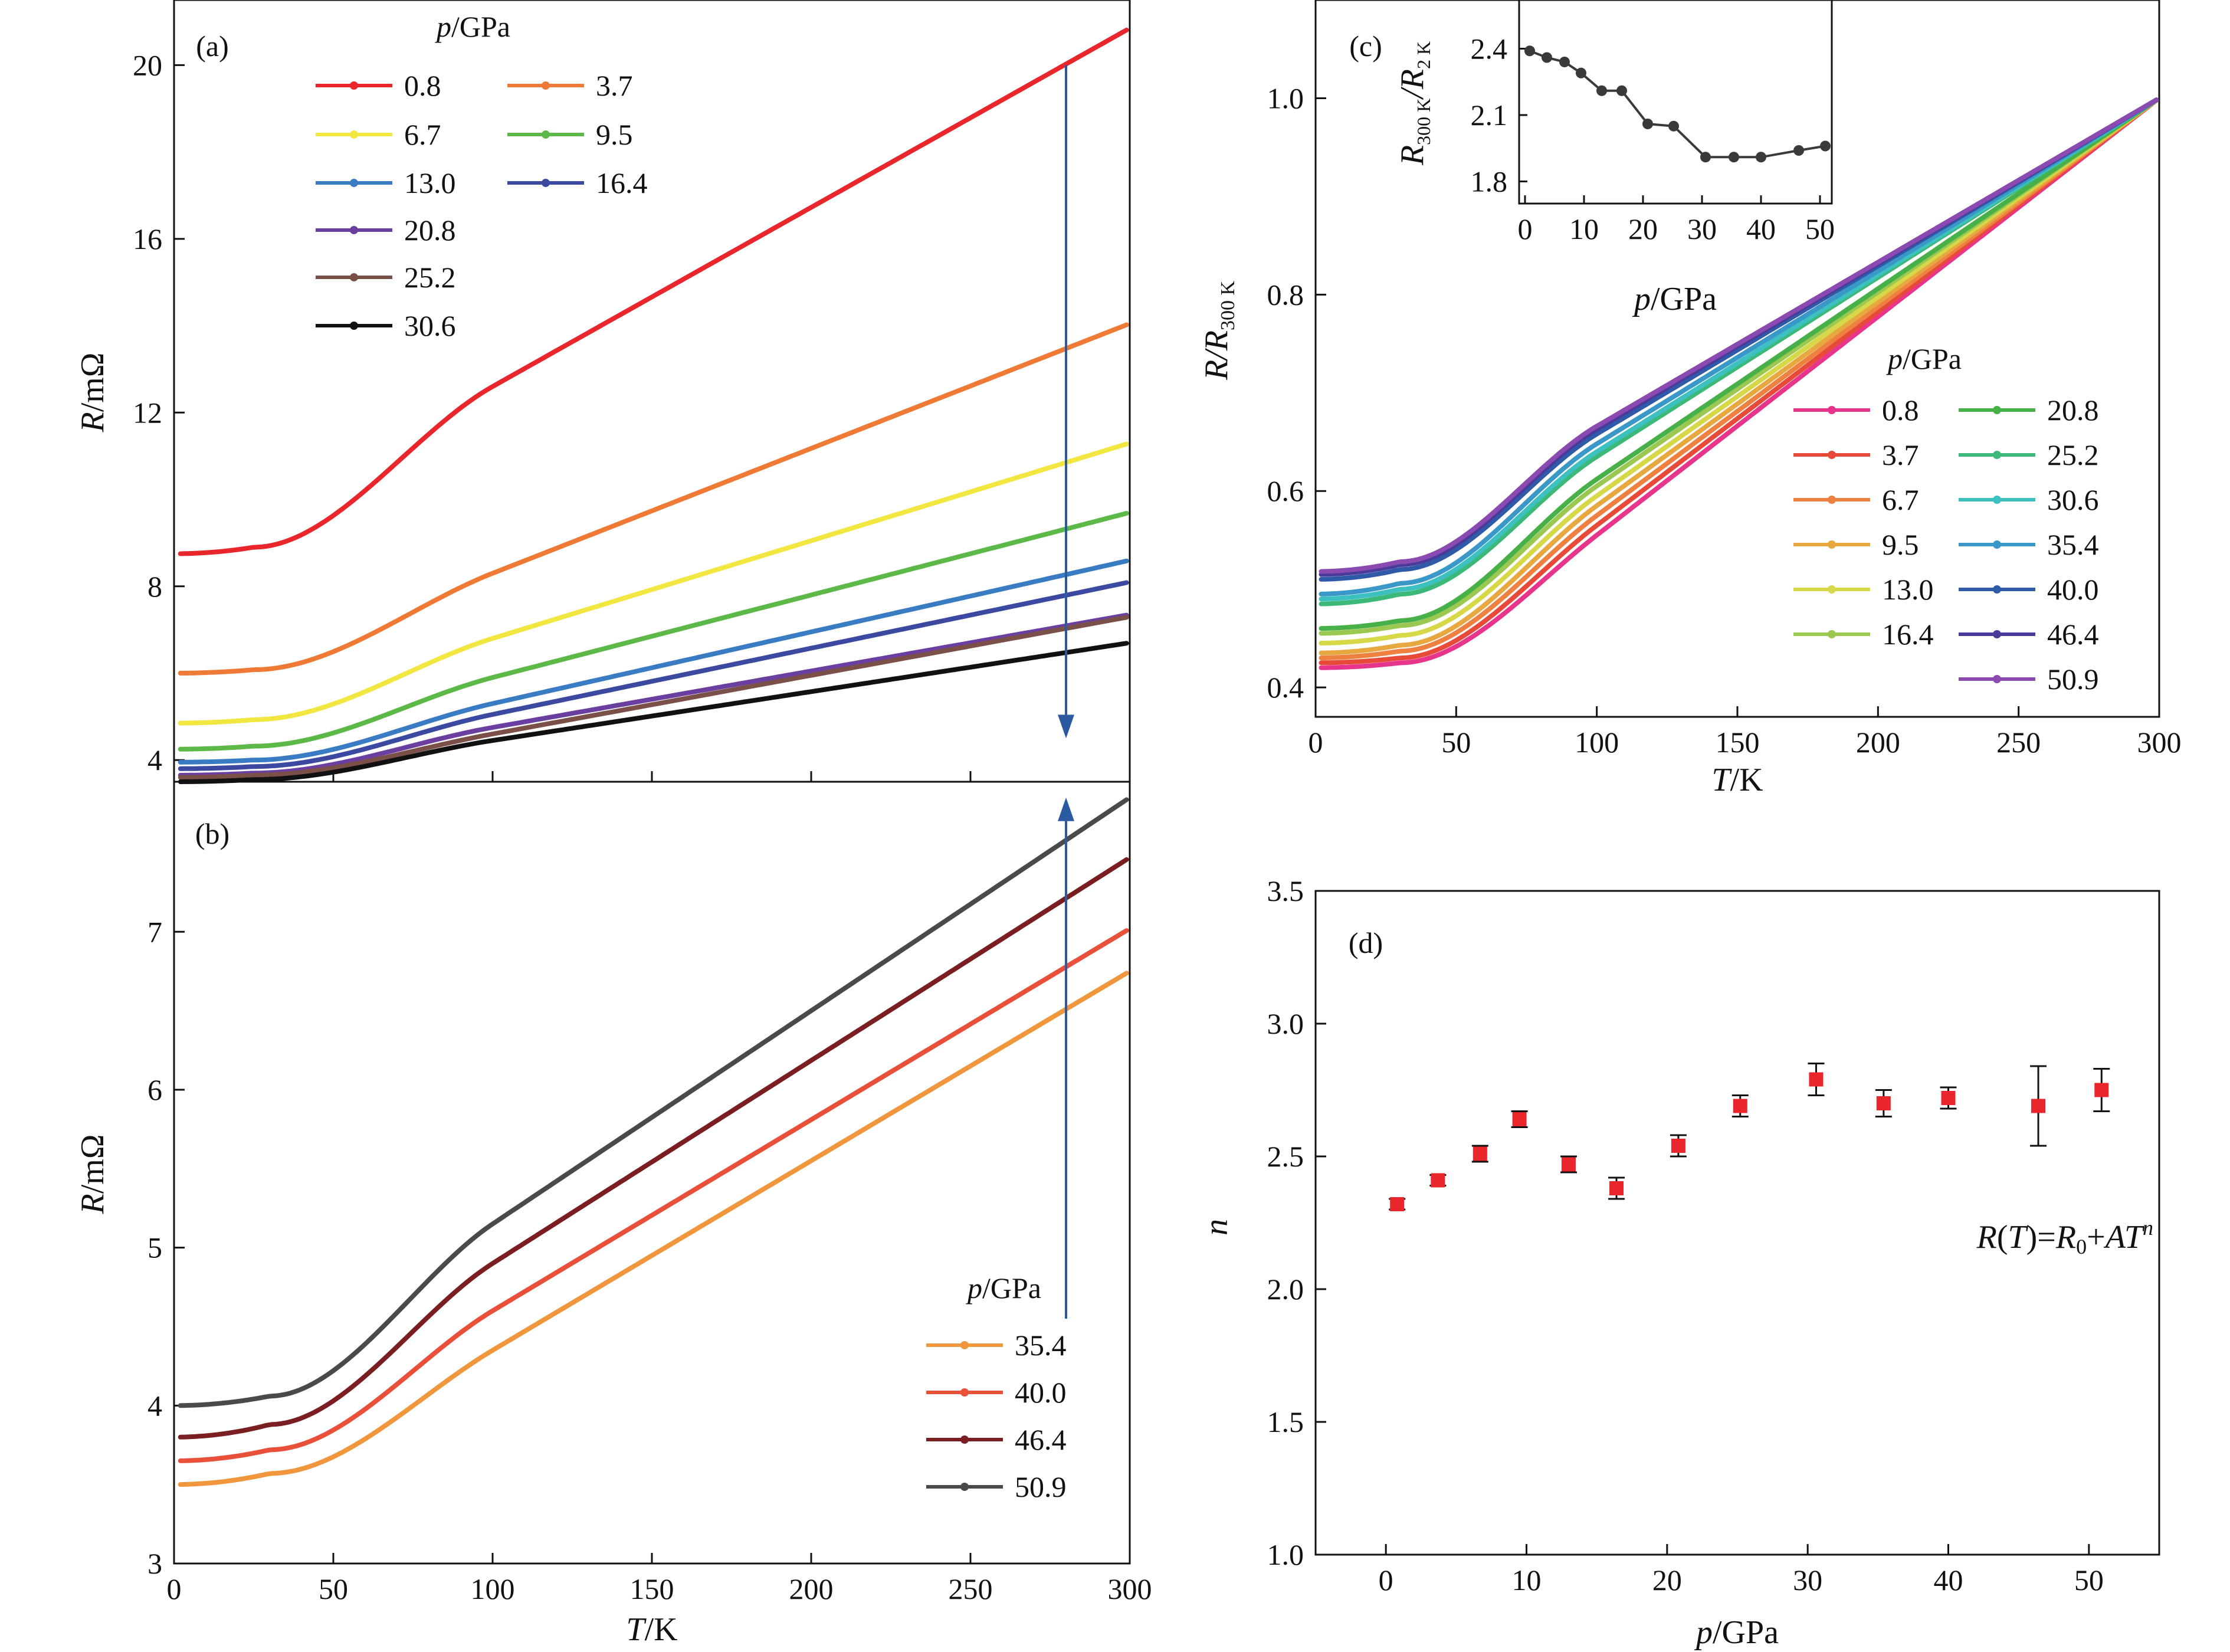 The width and height of the screenshot is (2230, 1652). Describe the element at coordinates (652, 1629) in the screenshot. I see `x-axis-label: T/K` at that location.